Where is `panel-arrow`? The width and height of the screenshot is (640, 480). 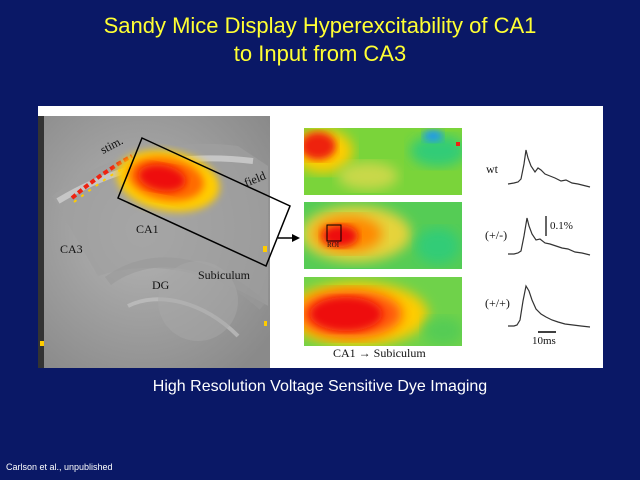
panel-arrow is located at coordinates (289, 238).